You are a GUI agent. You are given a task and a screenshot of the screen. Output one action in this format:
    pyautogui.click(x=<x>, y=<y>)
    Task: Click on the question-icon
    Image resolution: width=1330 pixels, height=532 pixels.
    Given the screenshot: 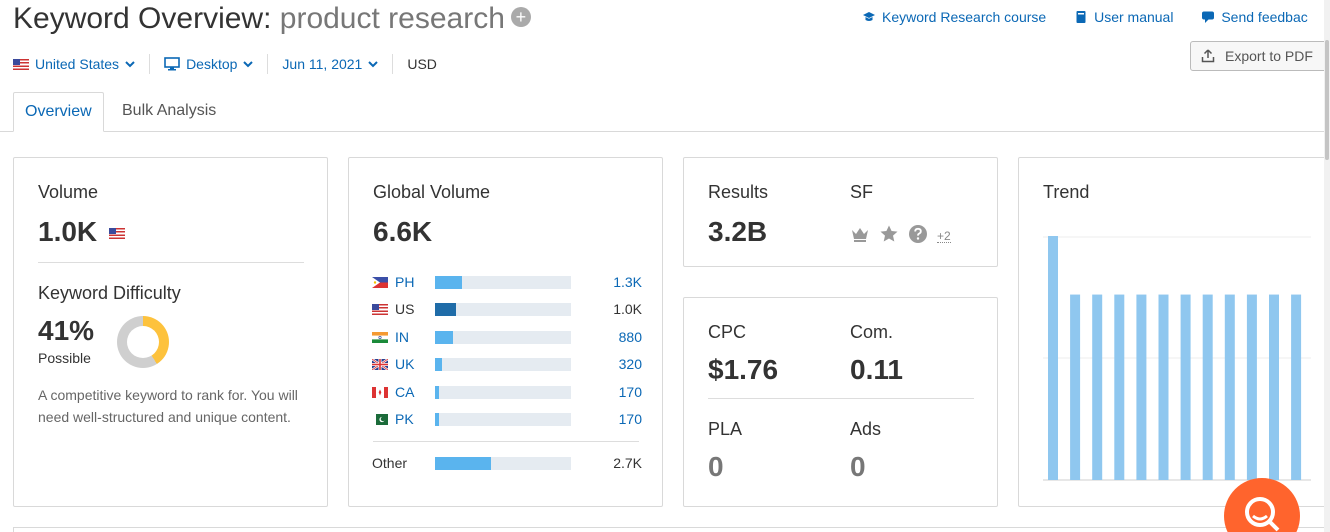 What is the action you would take?
    pyautogui.click(x=918, y=234)
    